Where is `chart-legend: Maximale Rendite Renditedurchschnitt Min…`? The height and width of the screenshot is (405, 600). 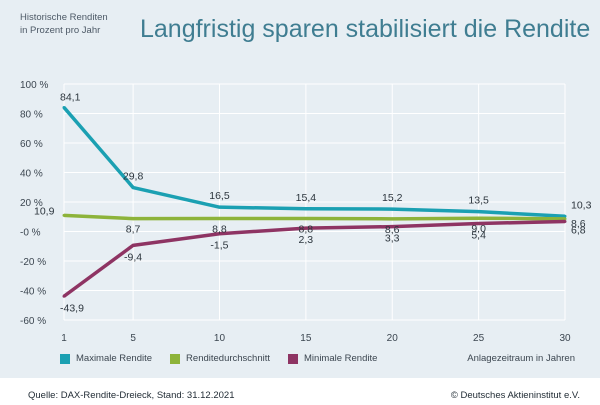 chart-legend: Maximale Rendite Renditedurchschnitt Min… is located at coordinates (218, 358).